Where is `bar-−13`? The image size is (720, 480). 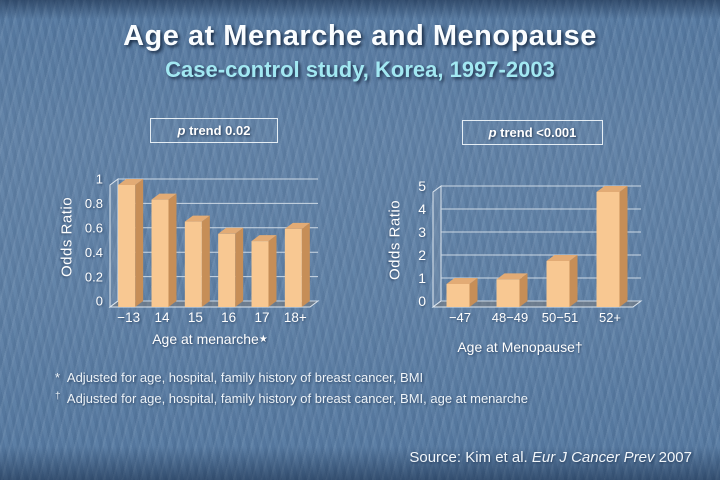
bar-−13 is located at coordinates (131, 243).